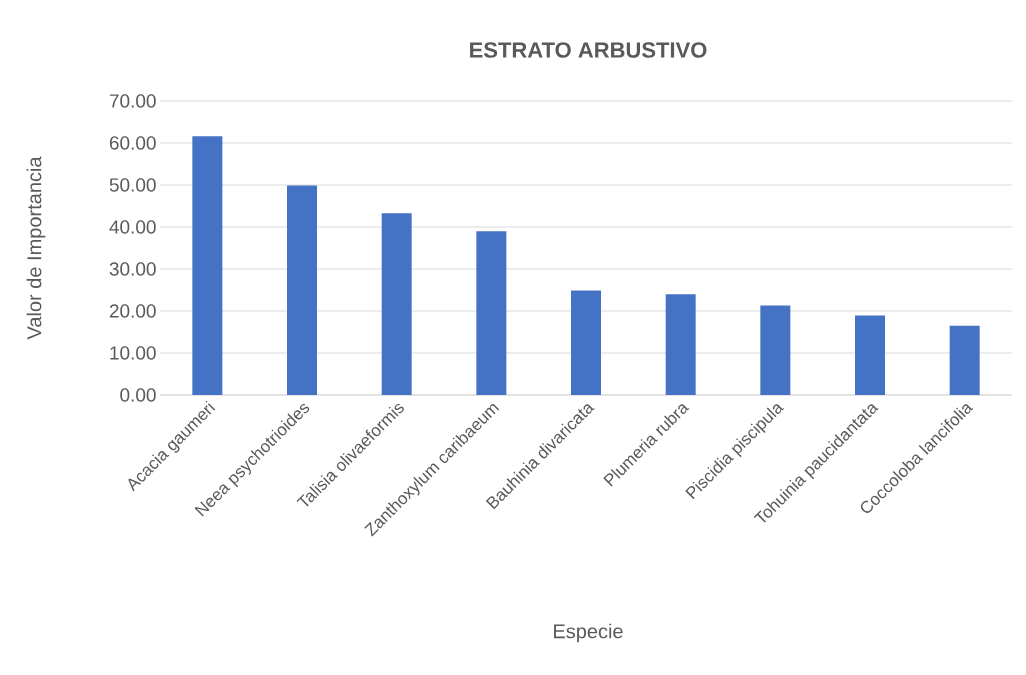 The width and height of the screenshot is (1026, 675). I want to click on y-tick-label: 0.00, so click(138, 395).